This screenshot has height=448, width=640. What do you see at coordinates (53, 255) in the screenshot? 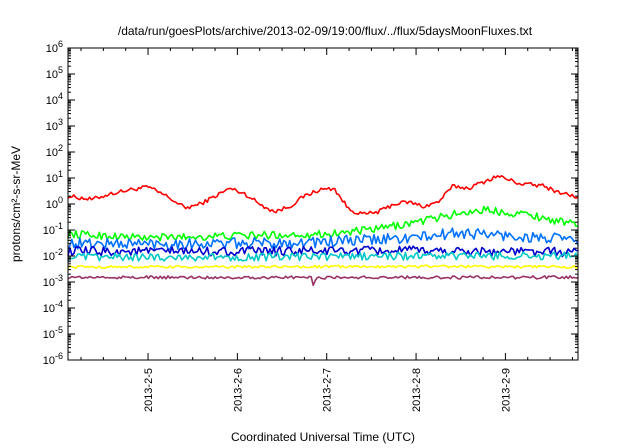
I see `y-tick-label: 10⁻²` at bounding box center [53, 255].